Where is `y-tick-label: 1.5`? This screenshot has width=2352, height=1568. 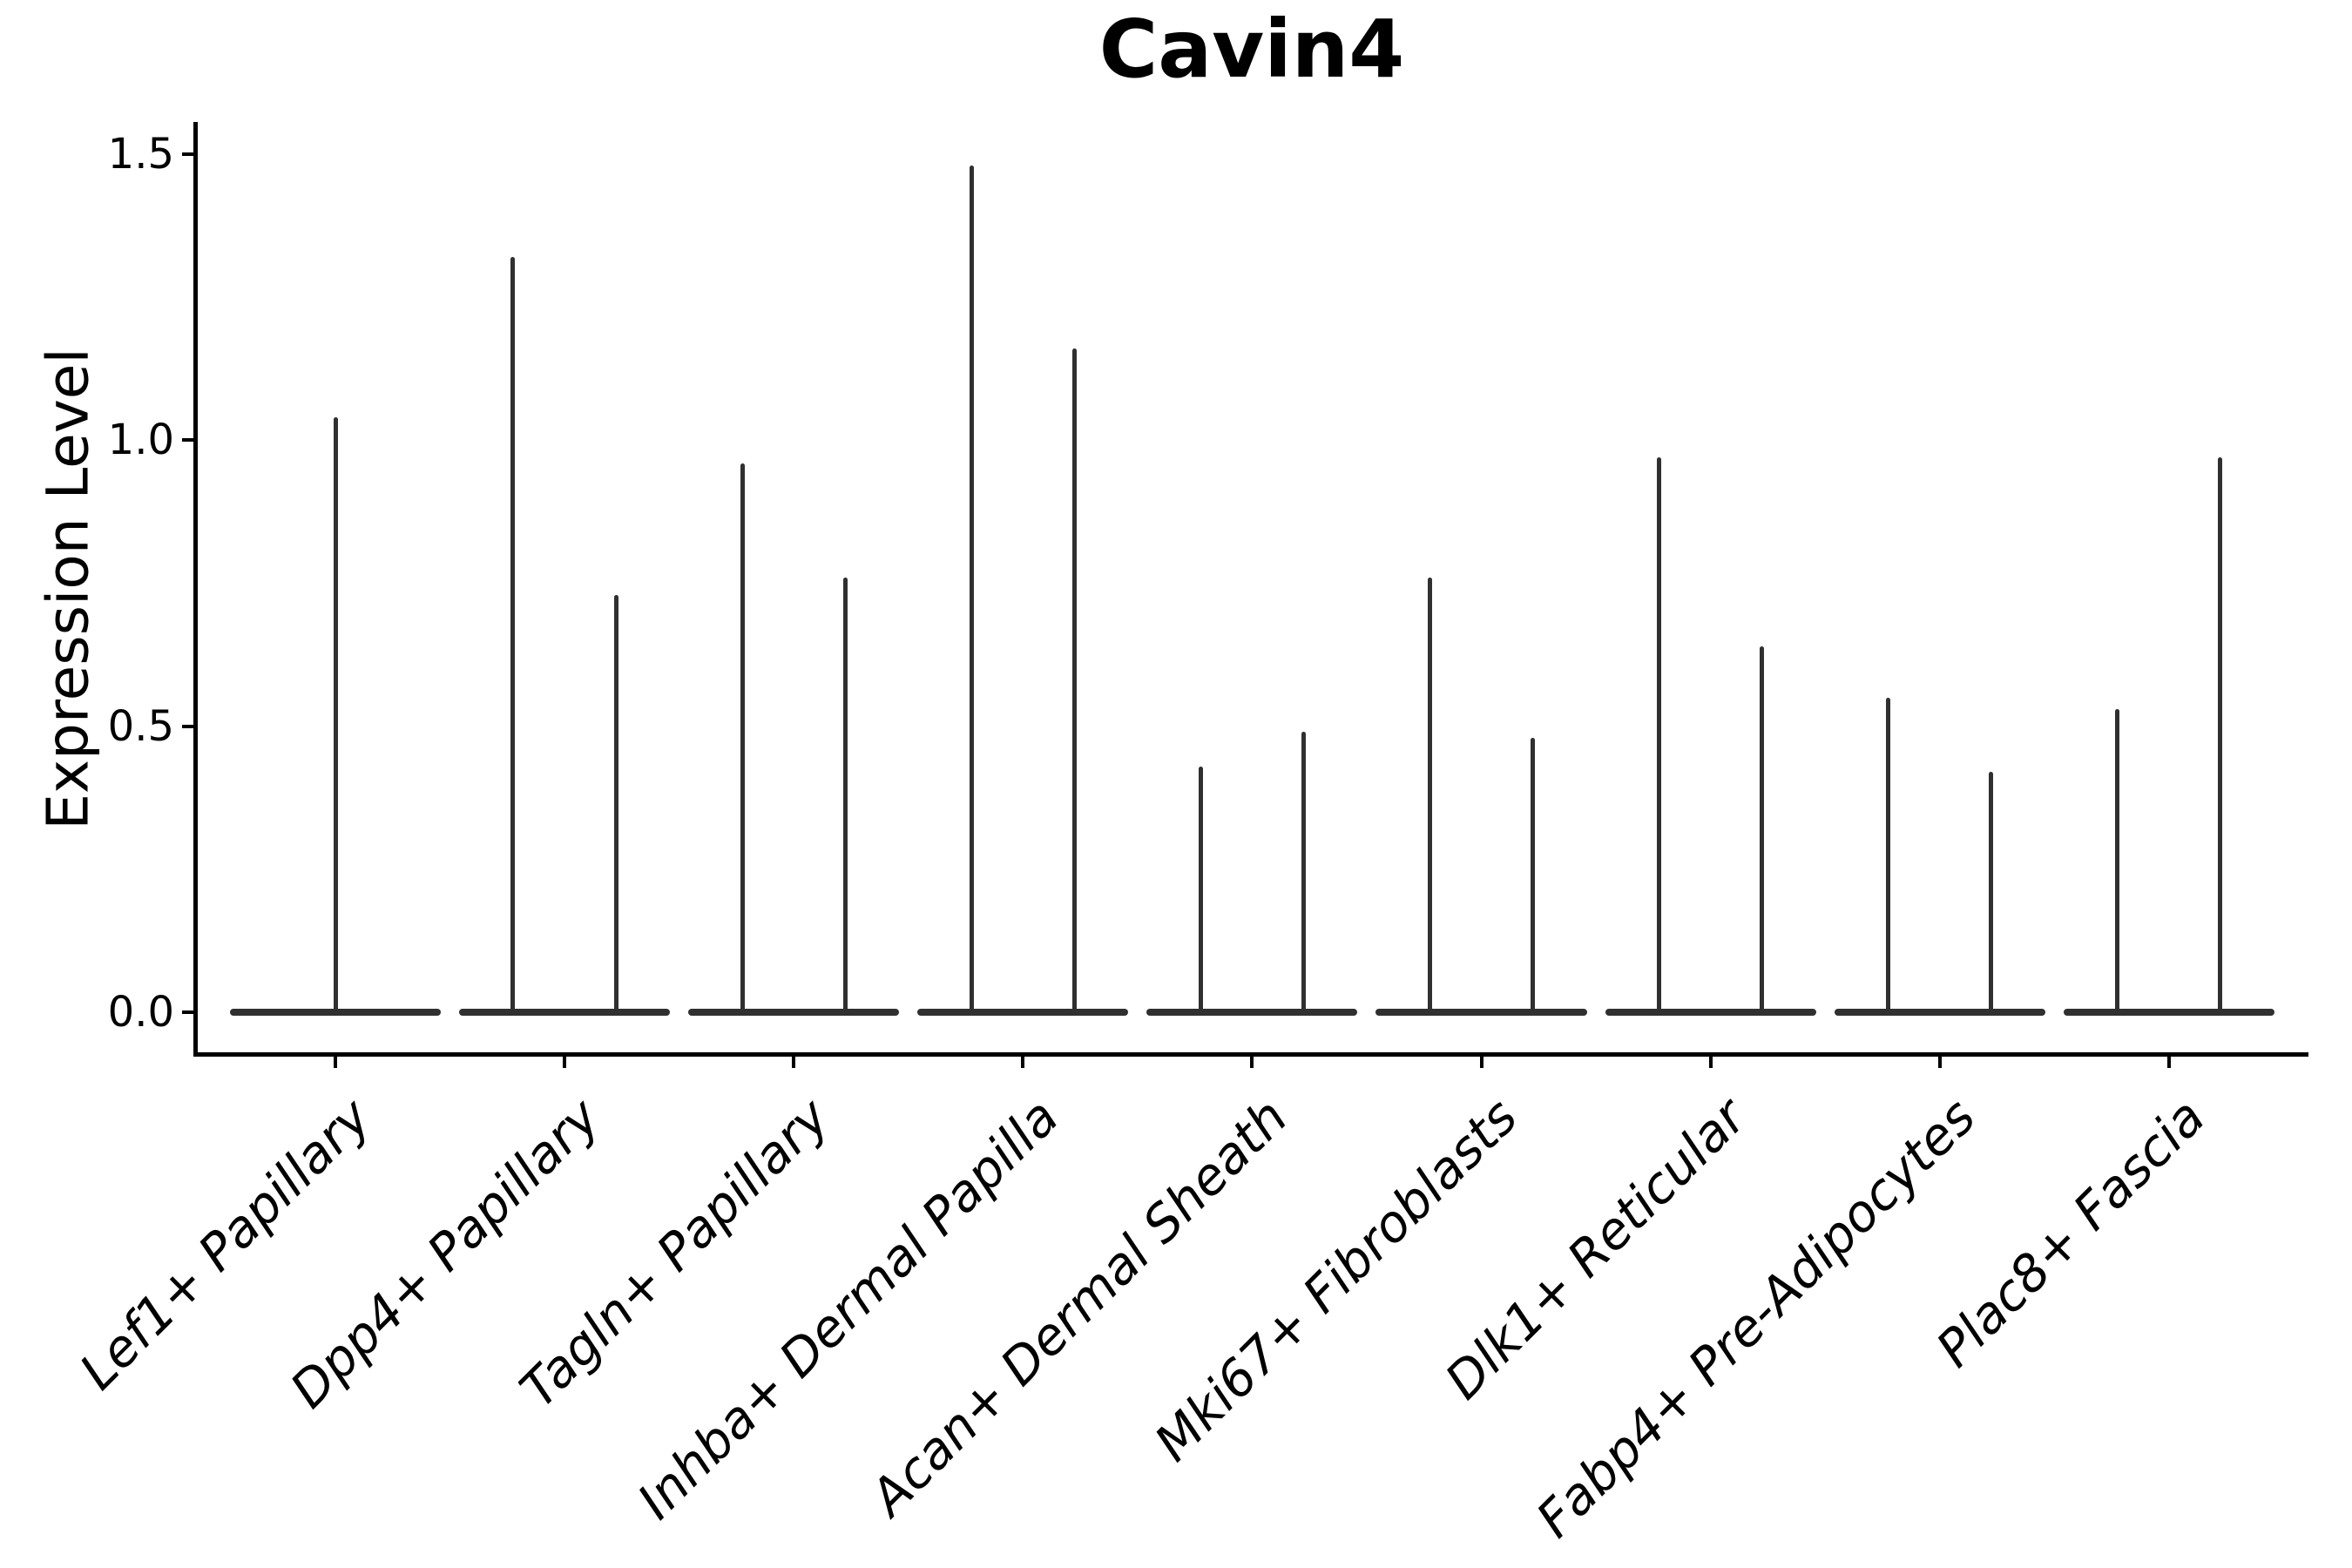 y-tick-label: 1.5 is located at coordinates (140, 154).